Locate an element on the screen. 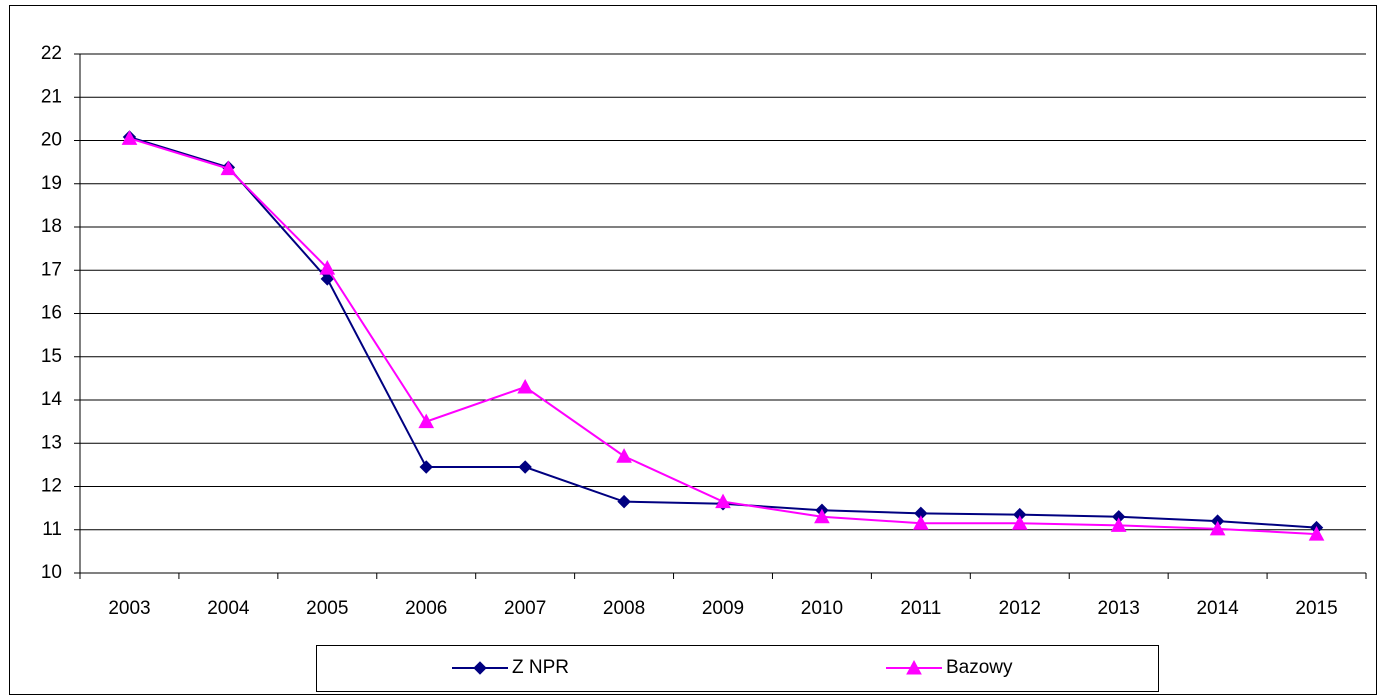  y-tick-label: 12 is located at coordinates (51, 486).